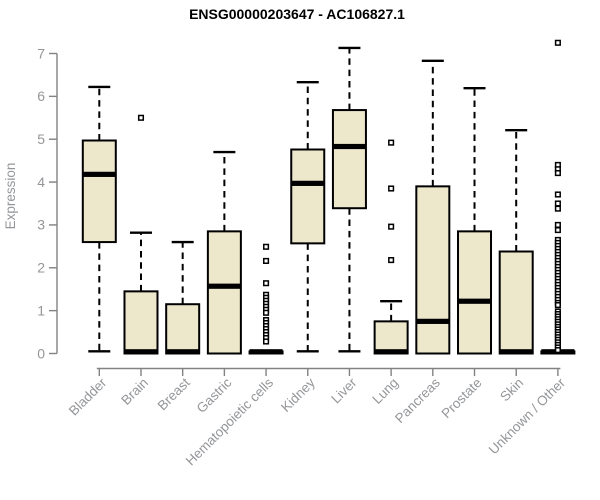 The width and height of the screenshot is (600, 500). Describe the element at coordinates (41, 53) in the screenshot. I see `y-tick-label: 7` at that location.